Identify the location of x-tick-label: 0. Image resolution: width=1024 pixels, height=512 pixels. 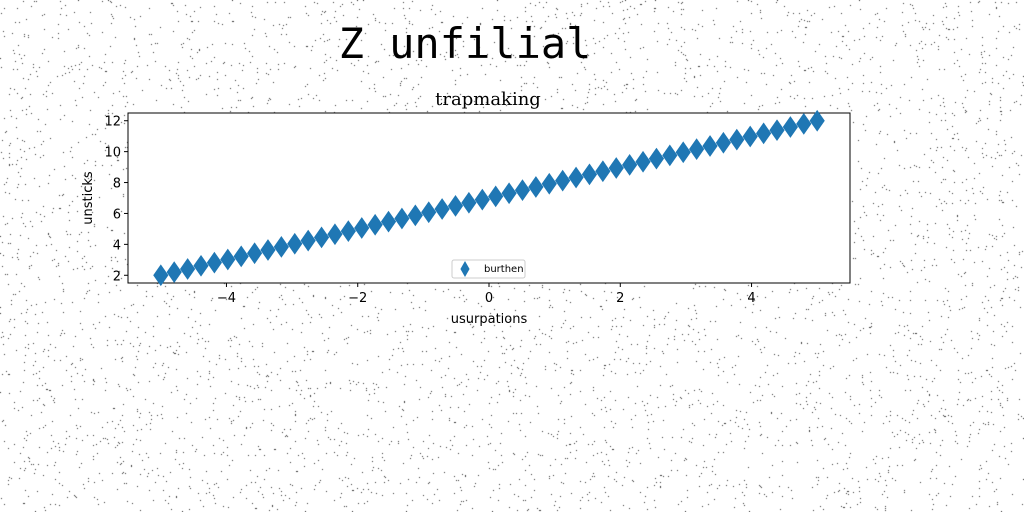
(489, 298).